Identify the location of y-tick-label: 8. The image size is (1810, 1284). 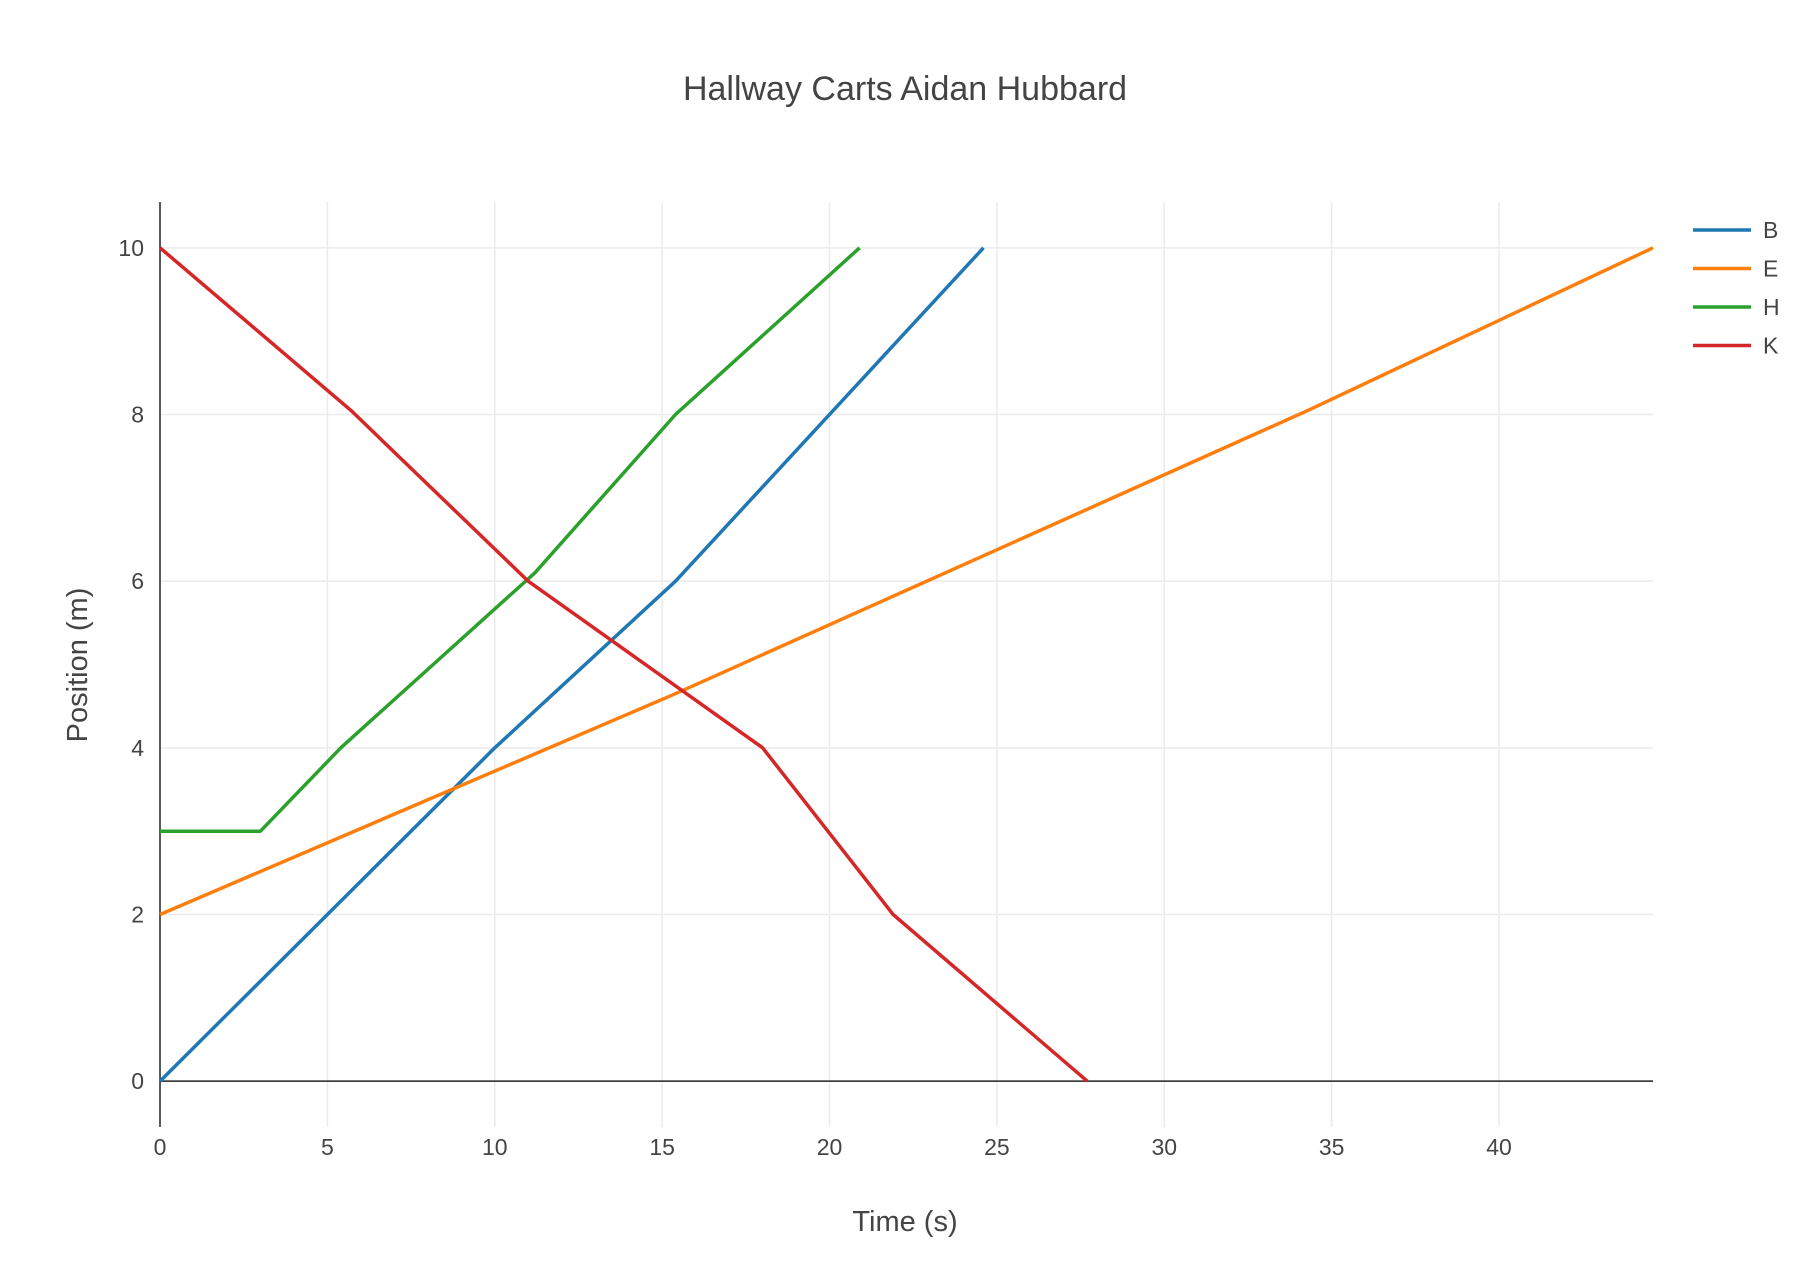
(137, 415).